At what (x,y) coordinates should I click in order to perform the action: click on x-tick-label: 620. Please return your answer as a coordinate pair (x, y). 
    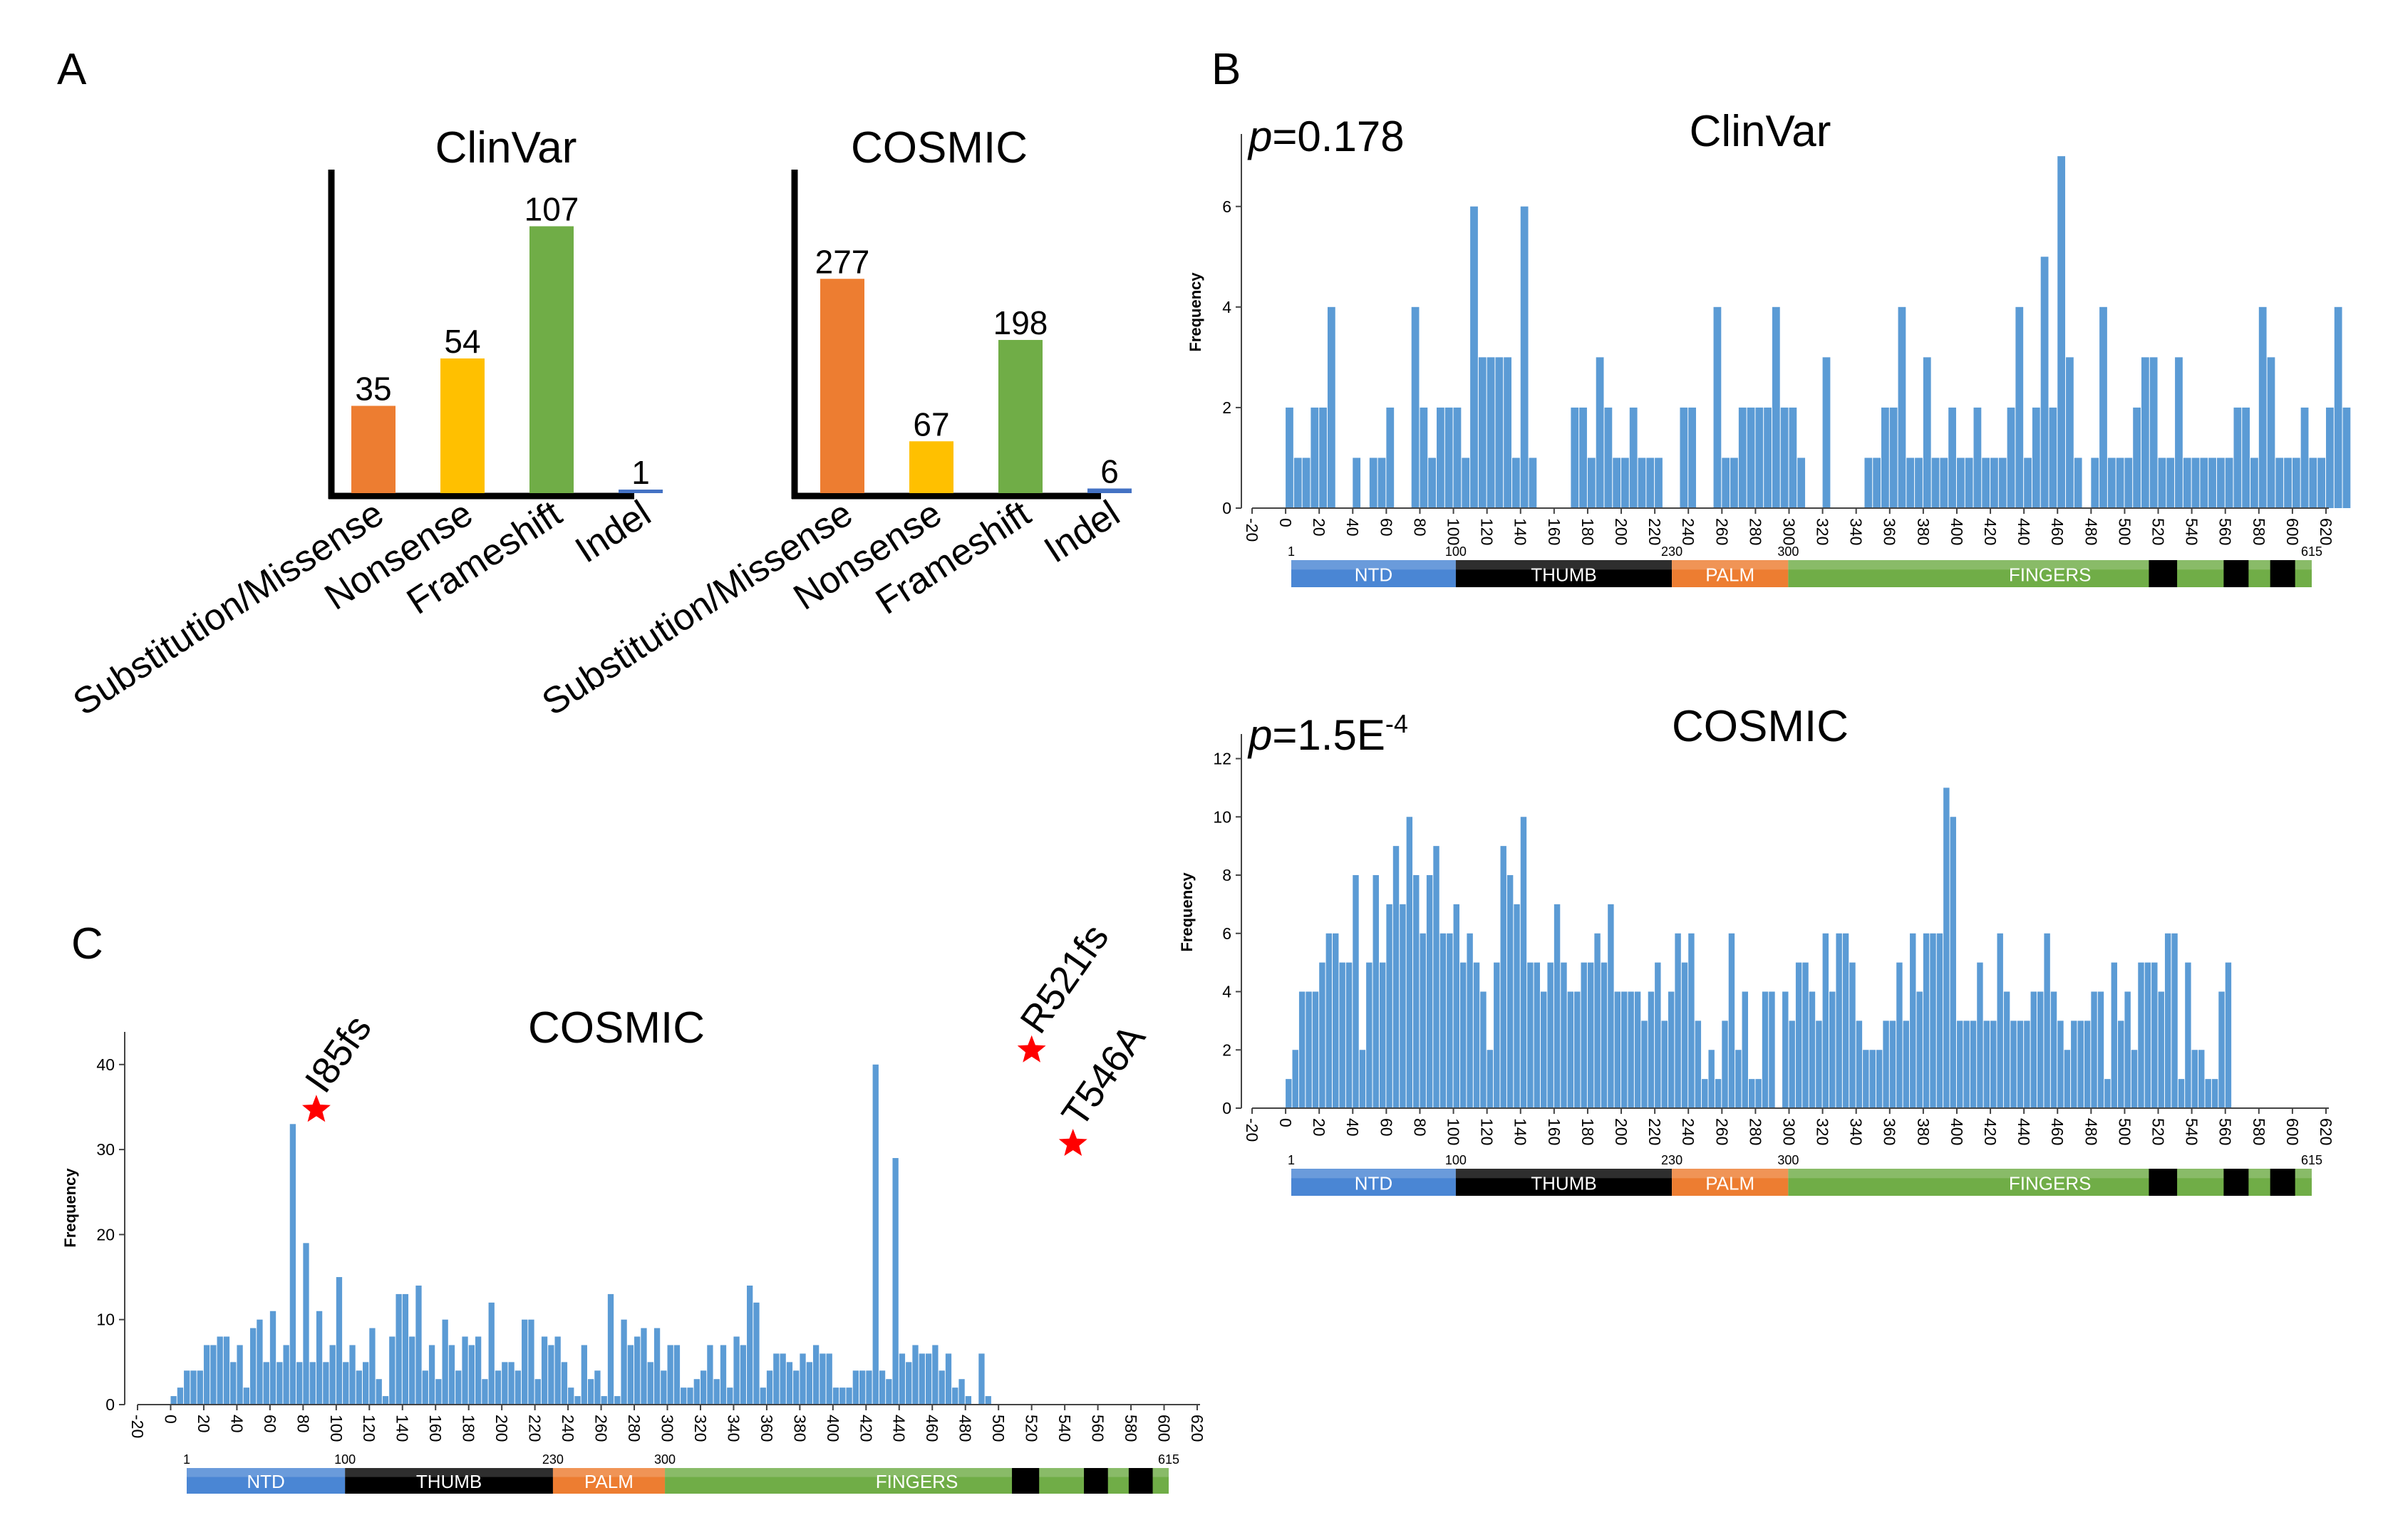
    Looking at the image, I should click on (1197, 1428).